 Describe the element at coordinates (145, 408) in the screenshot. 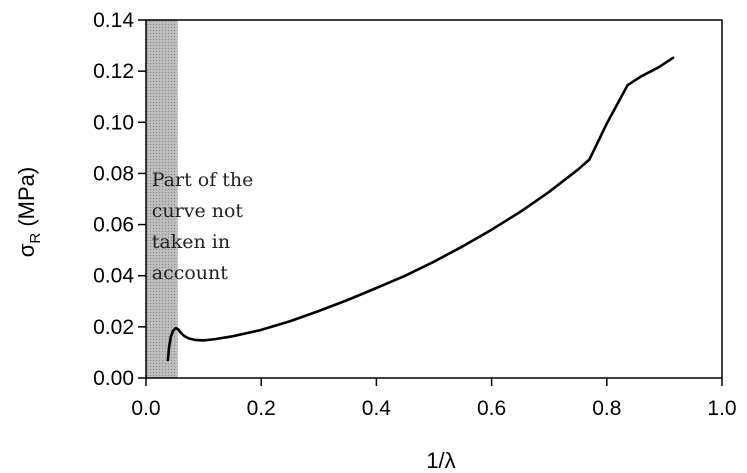

I see `x-tick-label: 0.0` at that location.